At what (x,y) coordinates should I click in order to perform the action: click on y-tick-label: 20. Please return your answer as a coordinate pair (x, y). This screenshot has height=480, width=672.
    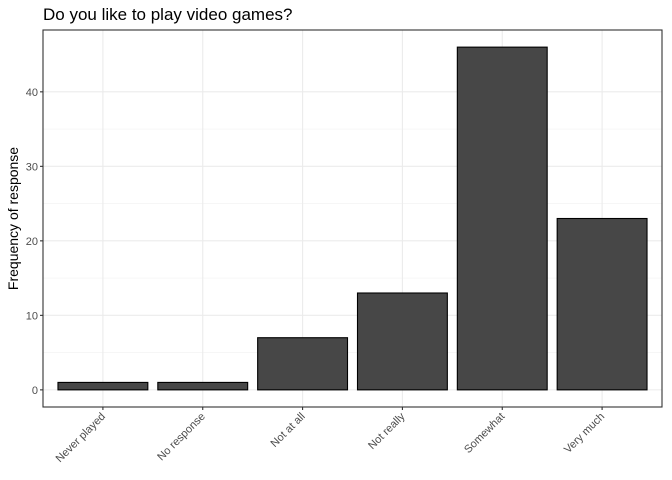
    Looking at the image, I should click on (32, 242).